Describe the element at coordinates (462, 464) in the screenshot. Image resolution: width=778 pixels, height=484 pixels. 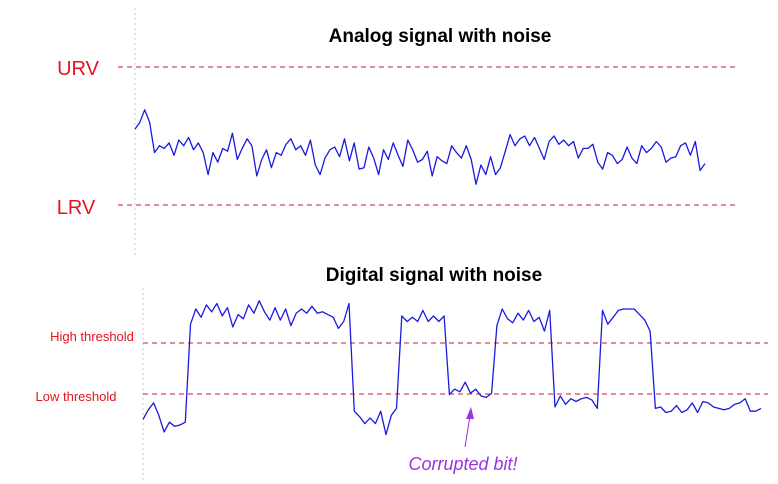
I see `corrupted-bit-annotation: Corrupted bit!` at that location.